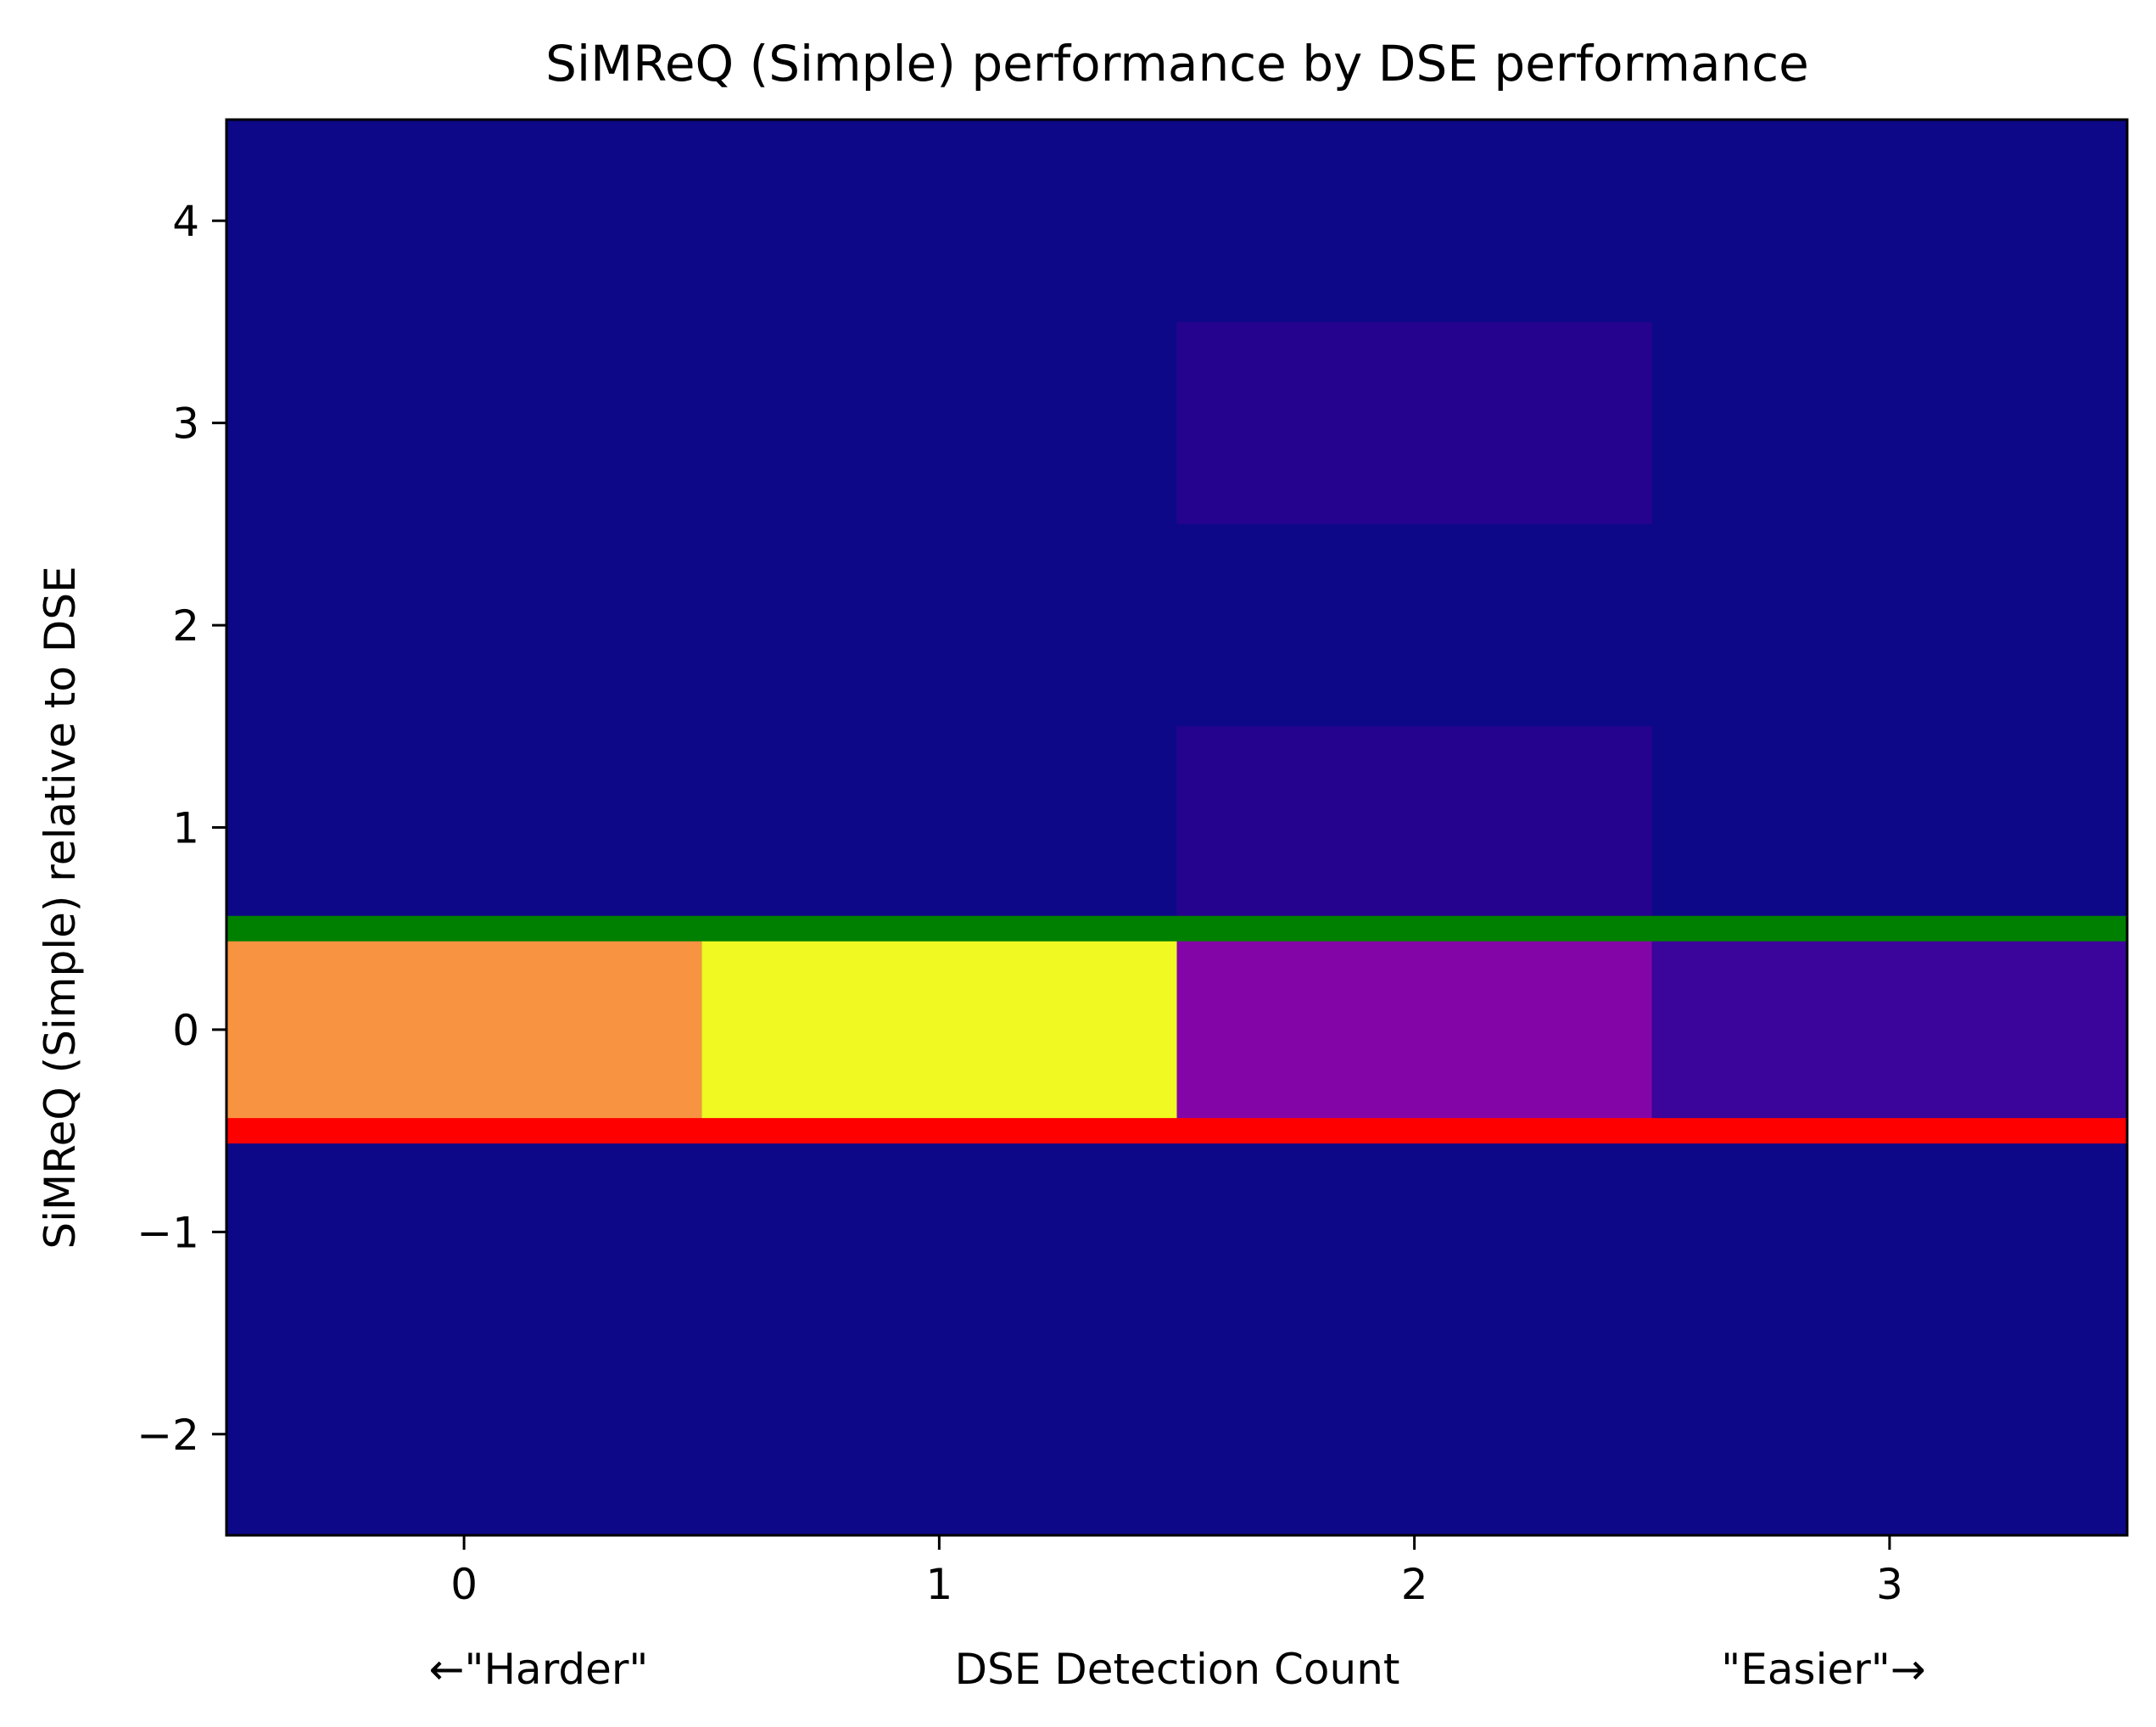  I want to click on y-tick-label: 0, so click(186, 1030).